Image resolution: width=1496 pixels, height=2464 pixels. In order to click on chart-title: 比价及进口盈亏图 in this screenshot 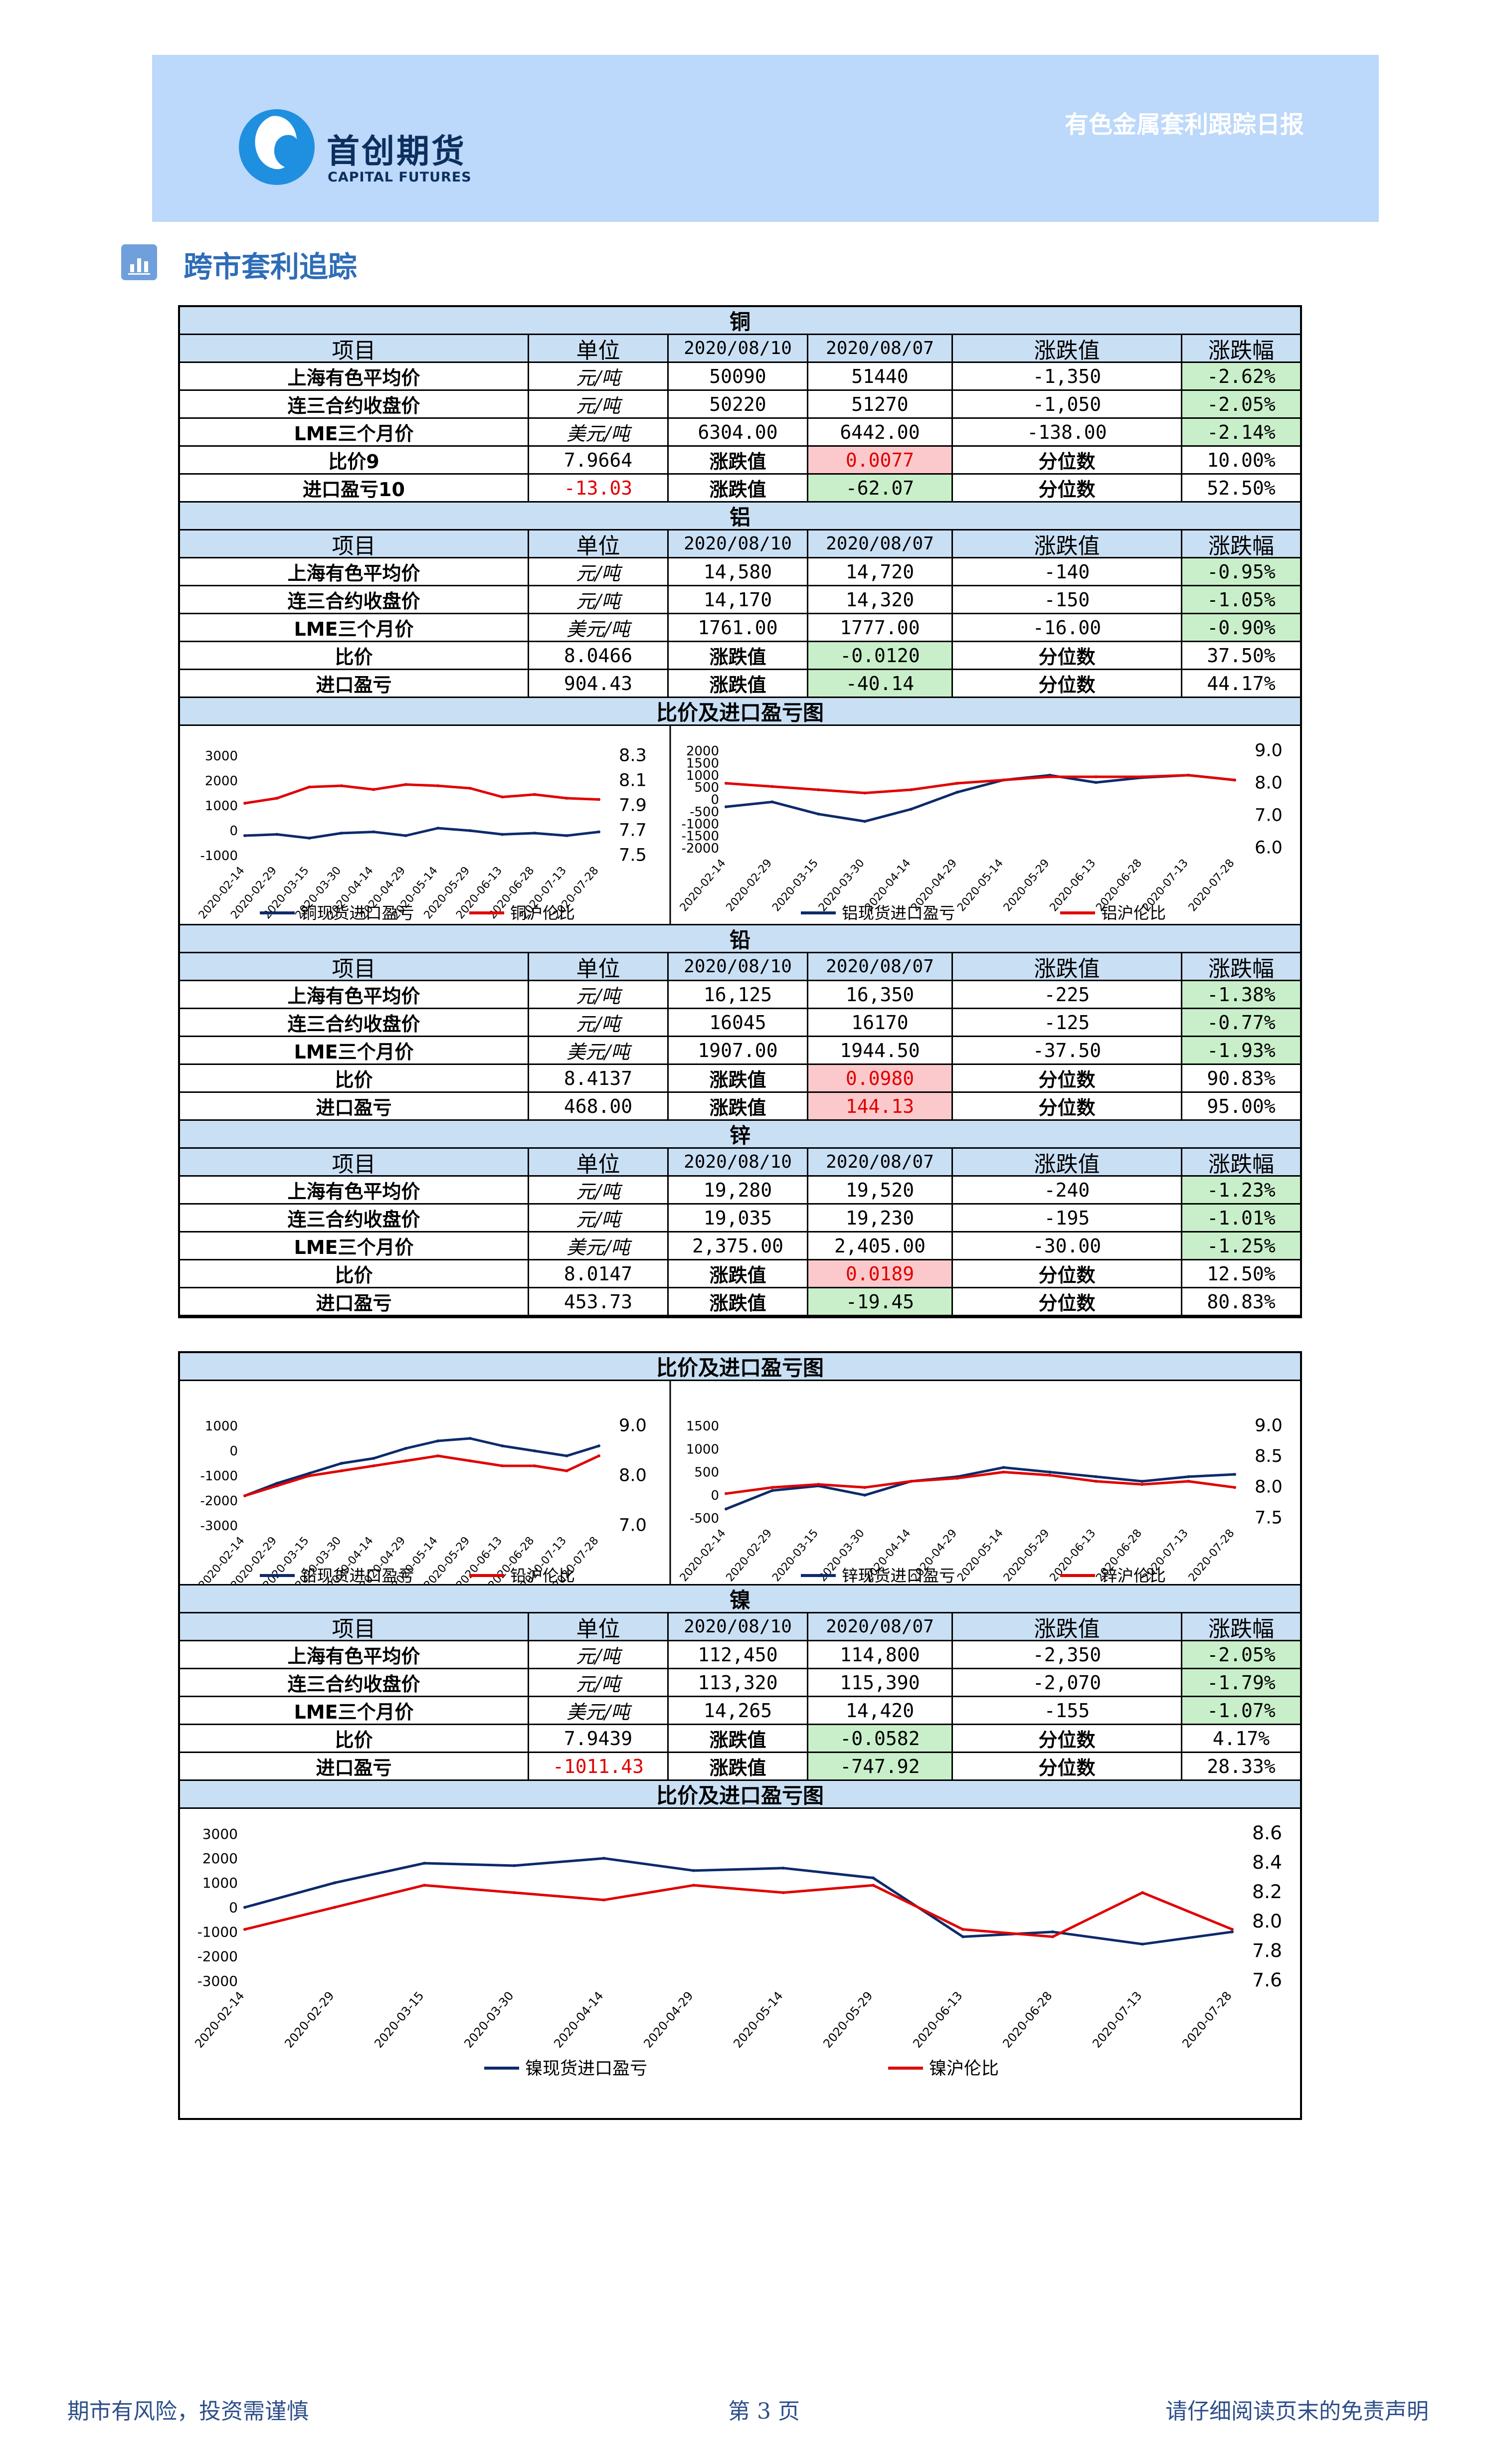, I will do `click(740, 1367)`.